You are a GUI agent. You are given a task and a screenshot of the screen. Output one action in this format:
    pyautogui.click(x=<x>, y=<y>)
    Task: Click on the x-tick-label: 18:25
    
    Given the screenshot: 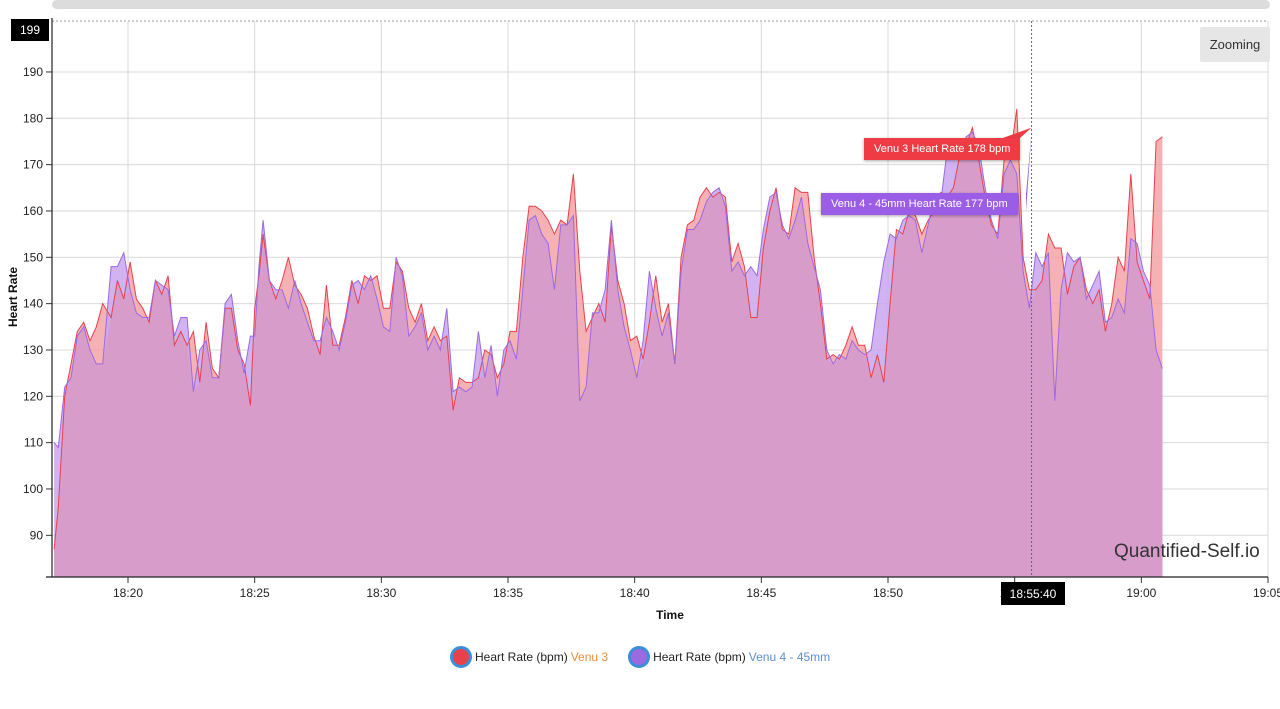 What is the action you would take?
    pyautogui.click(x=255, y=593)
    